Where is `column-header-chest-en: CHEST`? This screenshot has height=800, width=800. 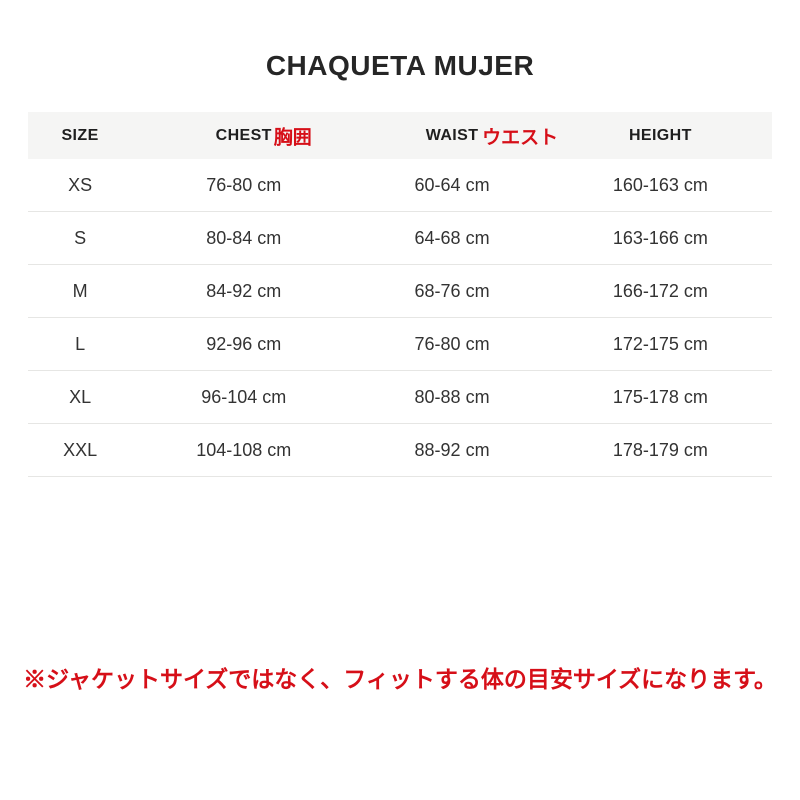
column-header-chest-en: CHEST is located at coordinates (243, 135).